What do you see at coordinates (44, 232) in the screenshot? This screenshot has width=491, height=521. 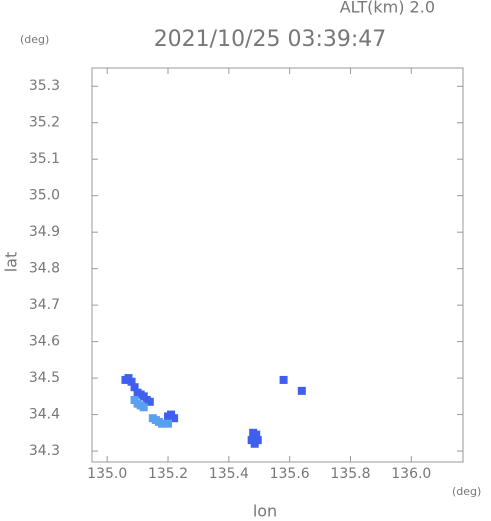 I see `y-tick-label: 34.9` at bounding box center [44, 232].